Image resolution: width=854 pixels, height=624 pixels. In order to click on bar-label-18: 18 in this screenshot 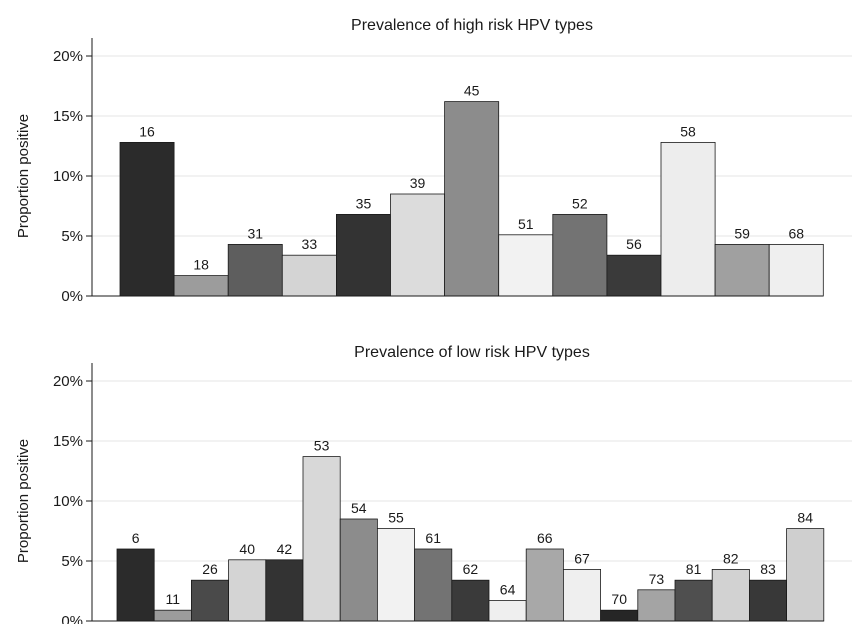, I will do `click(201, 265)`.